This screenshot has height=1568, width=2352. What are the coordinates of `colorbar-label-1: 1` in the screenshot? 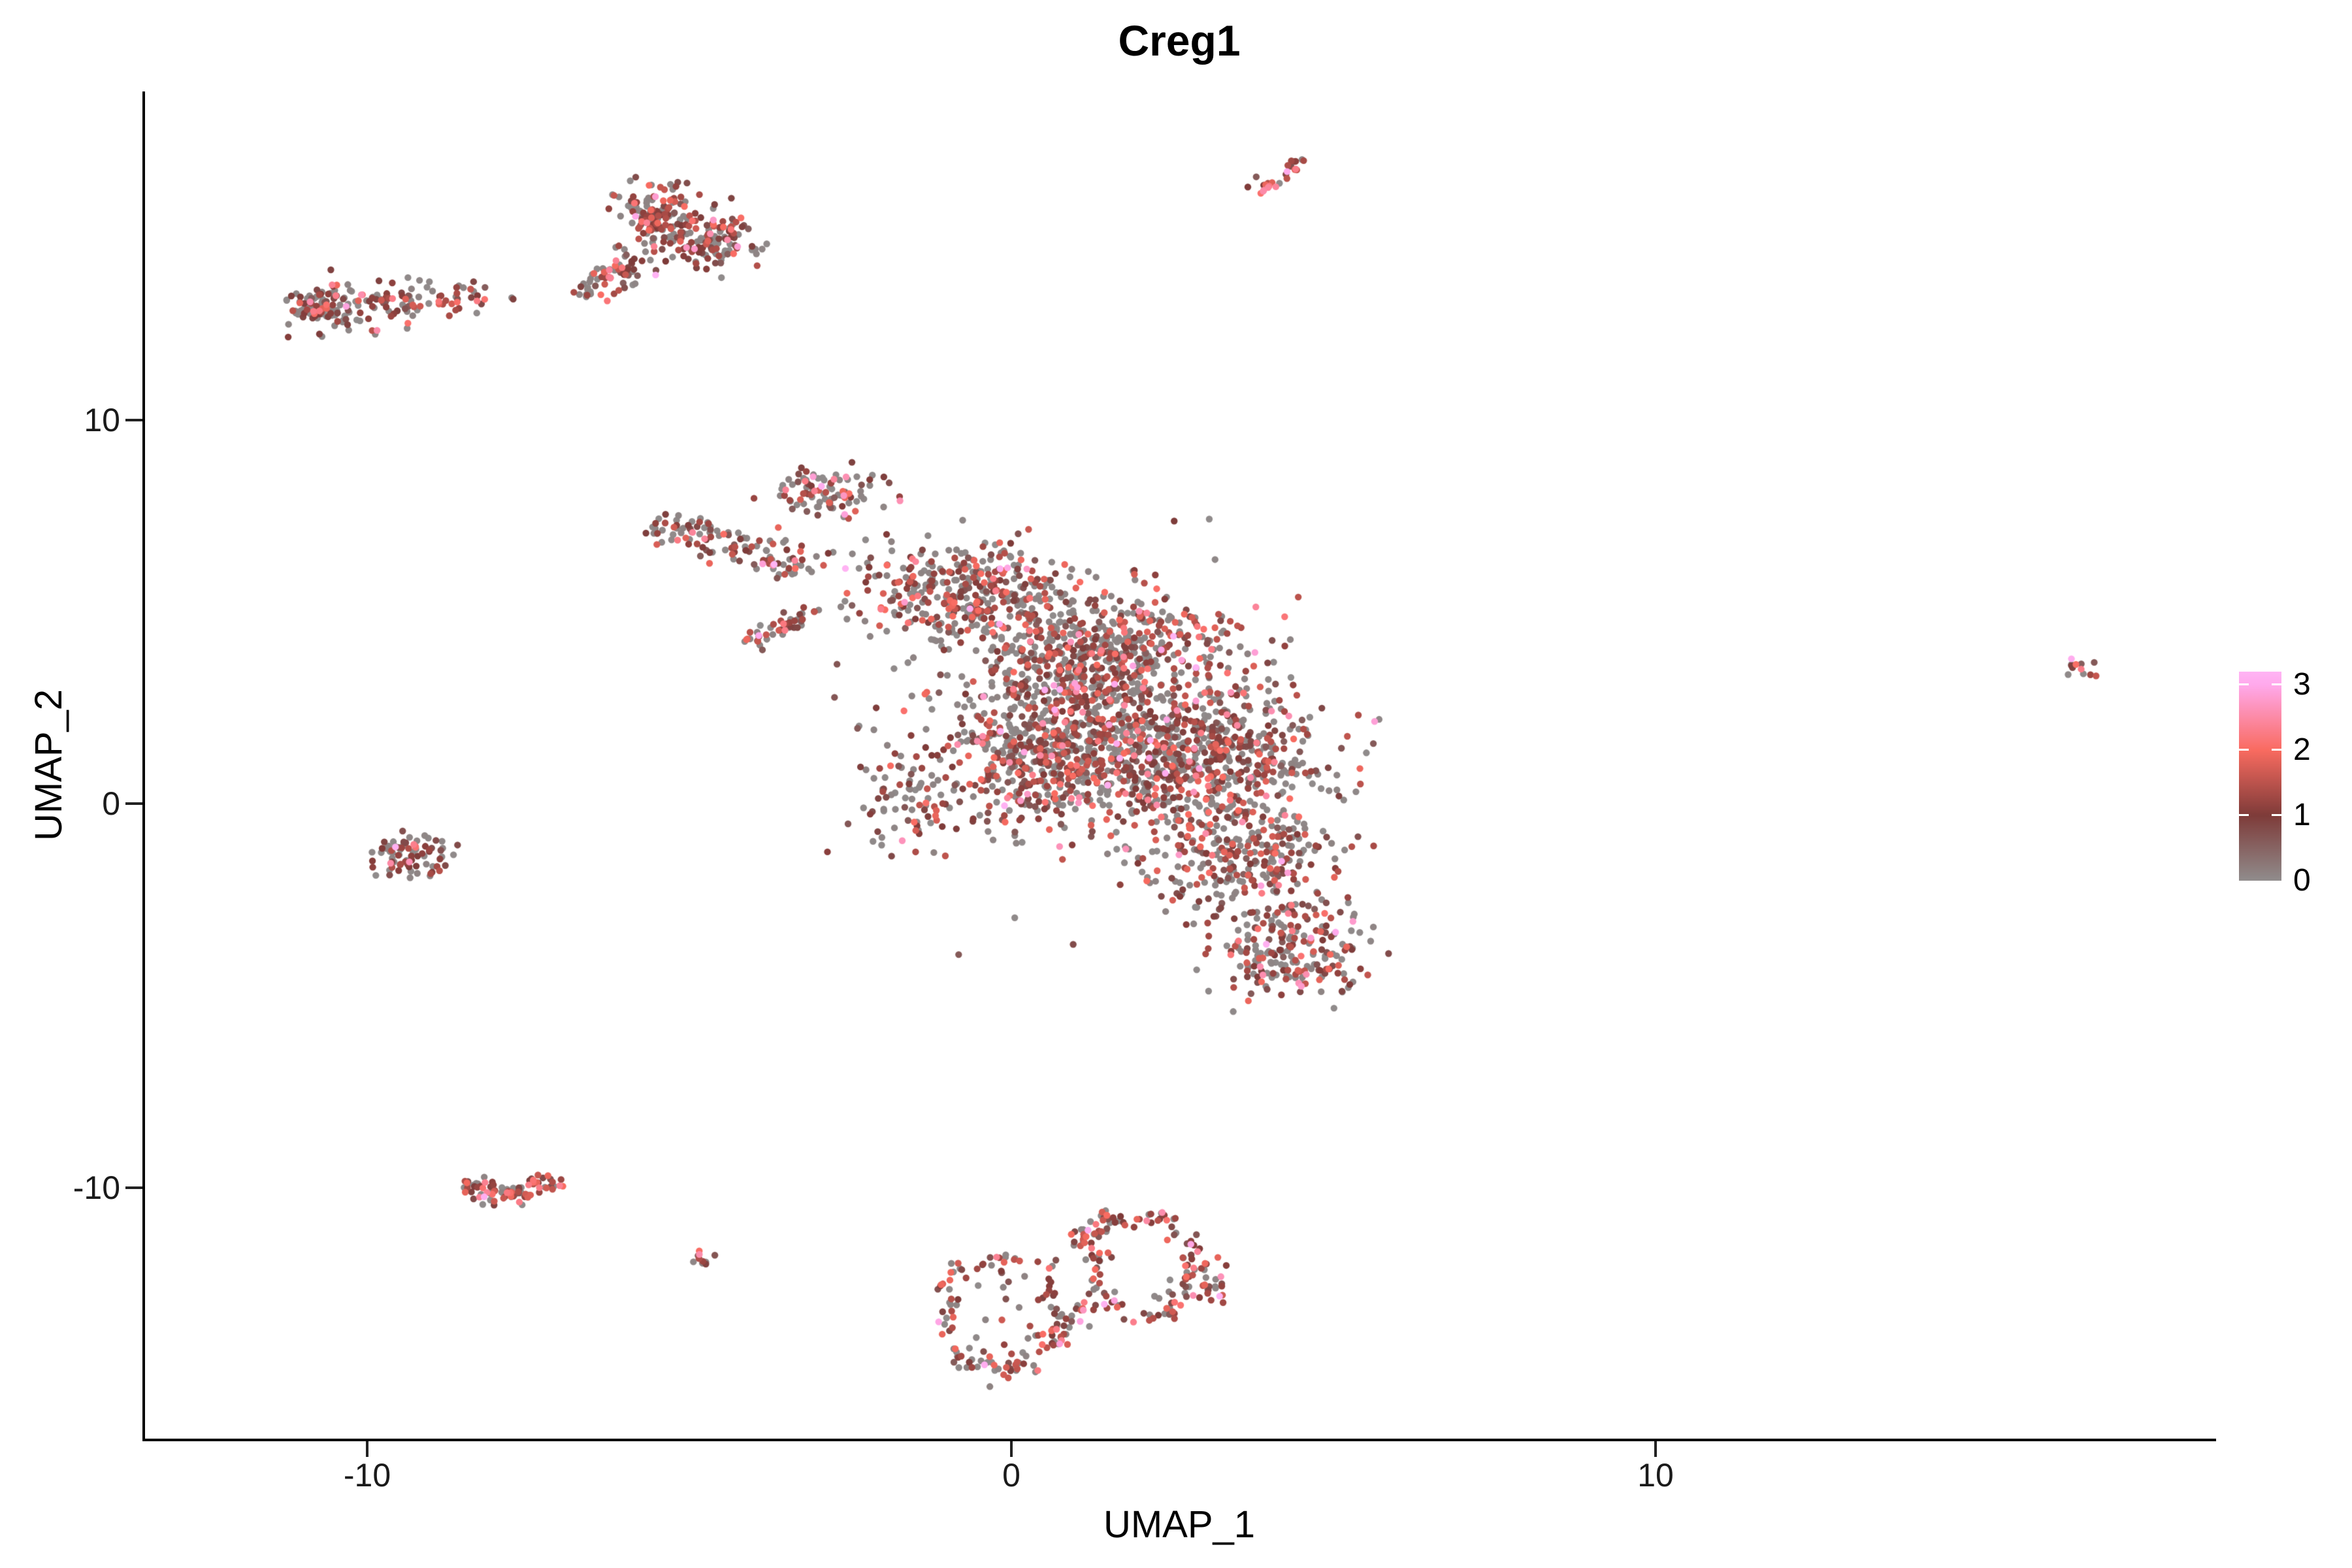 It's located at (2302, 815).